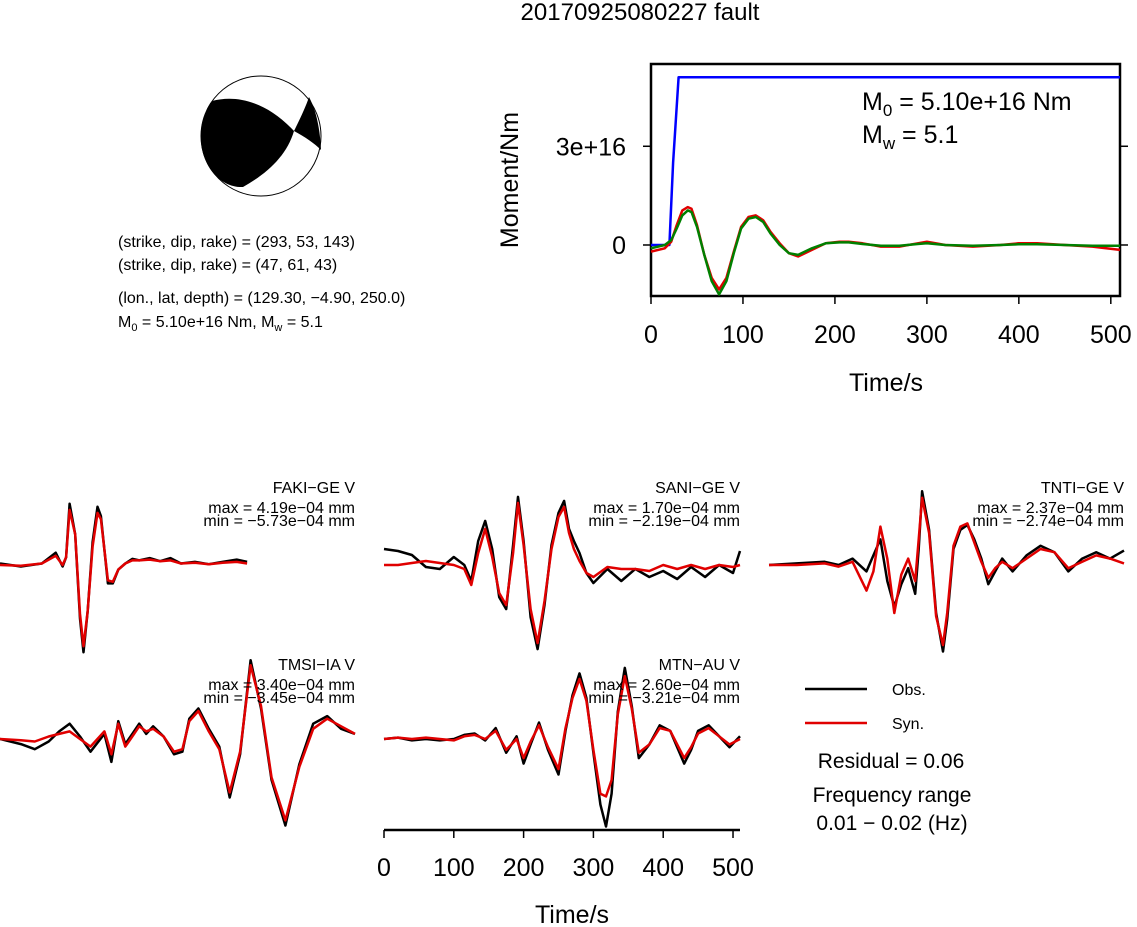 Image resolution: width=1137 pixels, height=927 pixels. What do you see at coordinates (314, 488) in the screenshot?
I see `station-label: FAKI−GE V` at bounding box center [314, 488].